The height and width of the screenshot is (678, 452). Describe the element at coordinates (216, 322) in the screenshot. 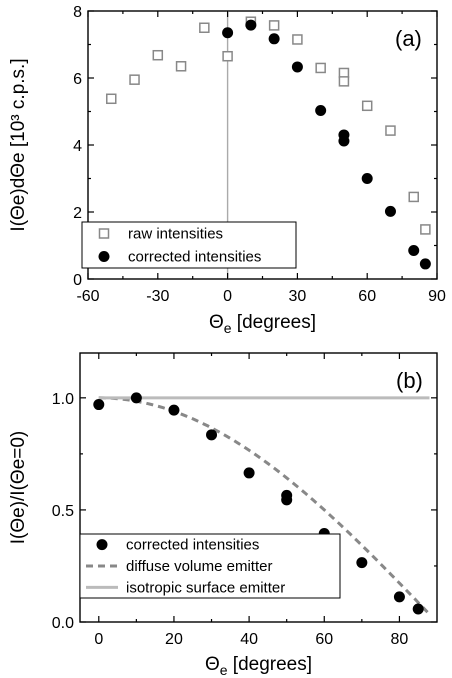

I see `panel-a-x-axis-label-main: Θ` at that location.